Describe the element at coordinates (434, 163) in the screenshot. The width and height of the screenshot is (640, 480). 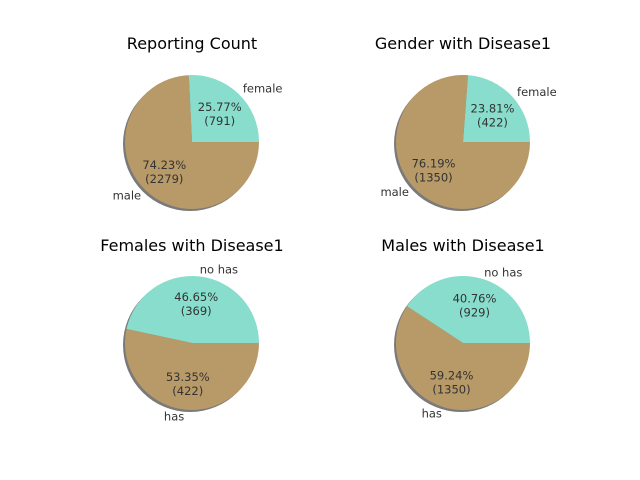
I see `slice-percent-male: 76.19%` at that location.